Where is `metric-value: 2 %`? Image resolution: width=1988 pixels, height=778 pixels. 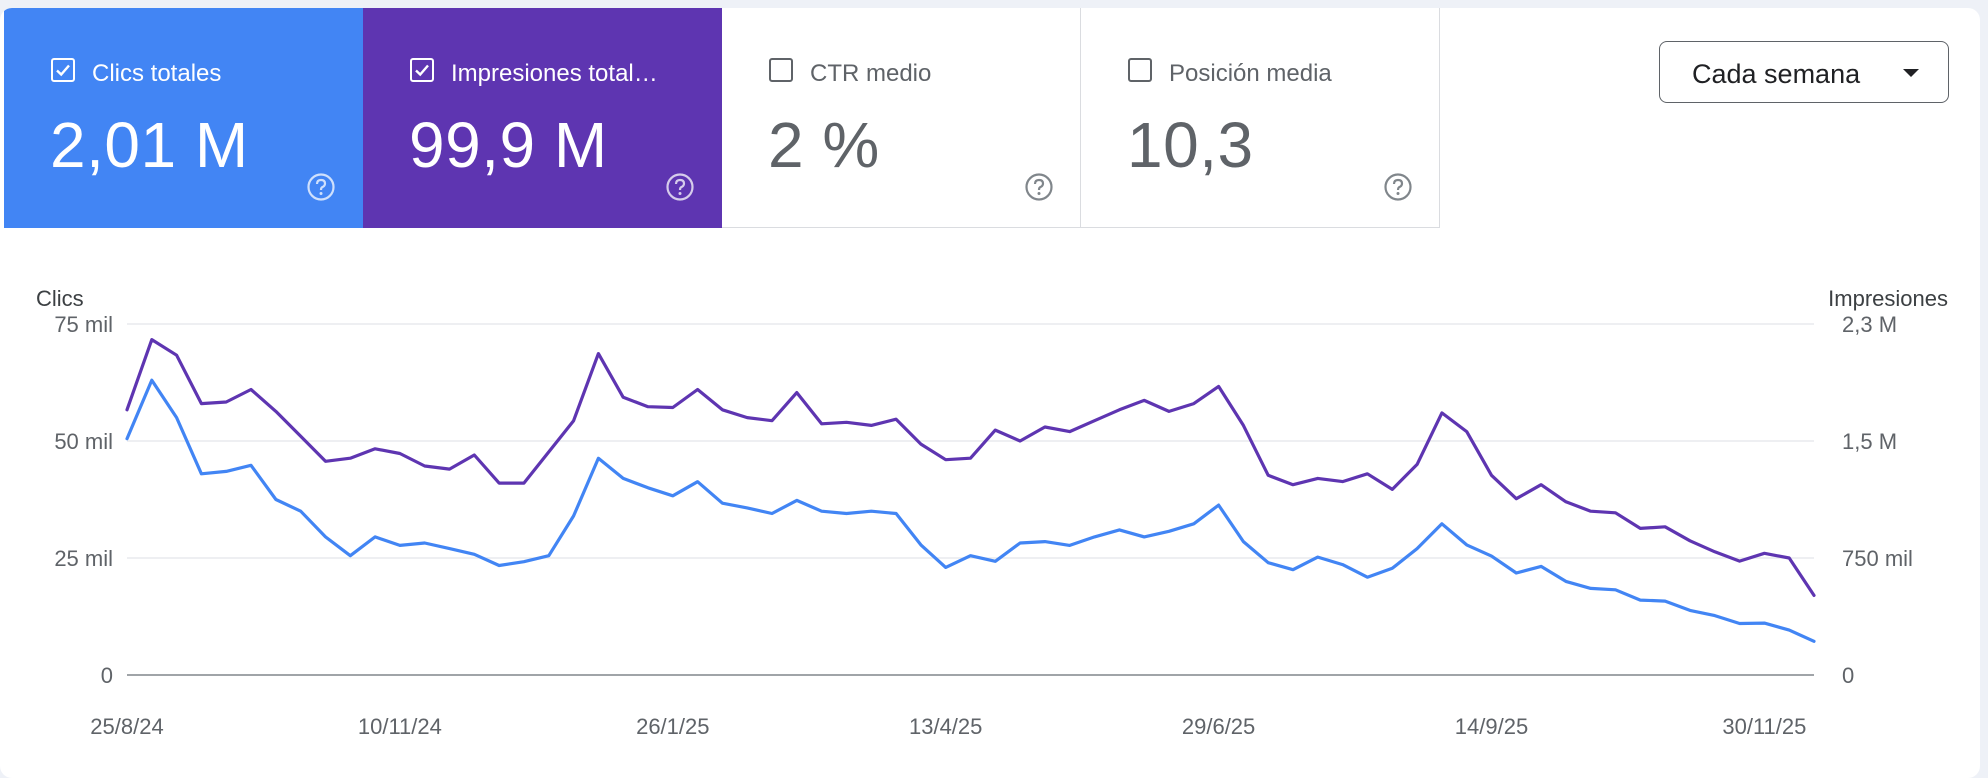
metric-value: 2 % is located at coordinates (824, 145).